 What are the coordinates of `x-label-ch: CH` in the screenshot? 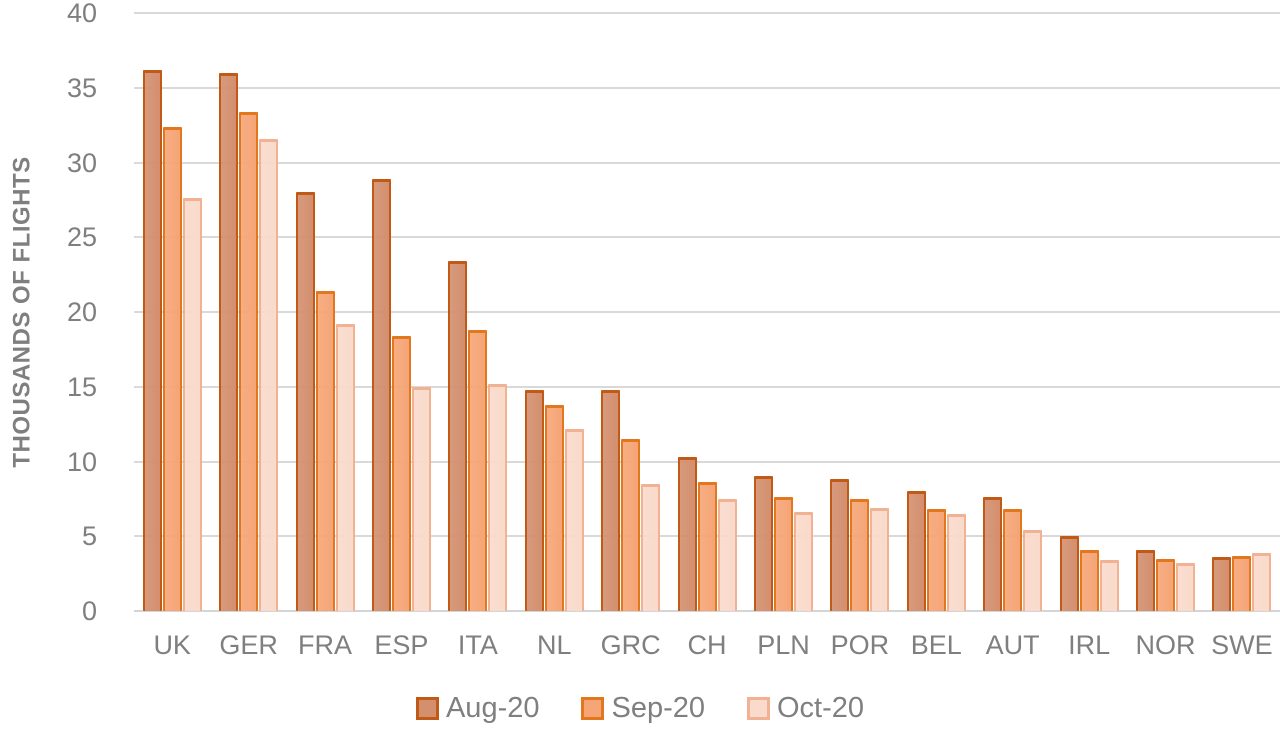 It's located at (707, 645).